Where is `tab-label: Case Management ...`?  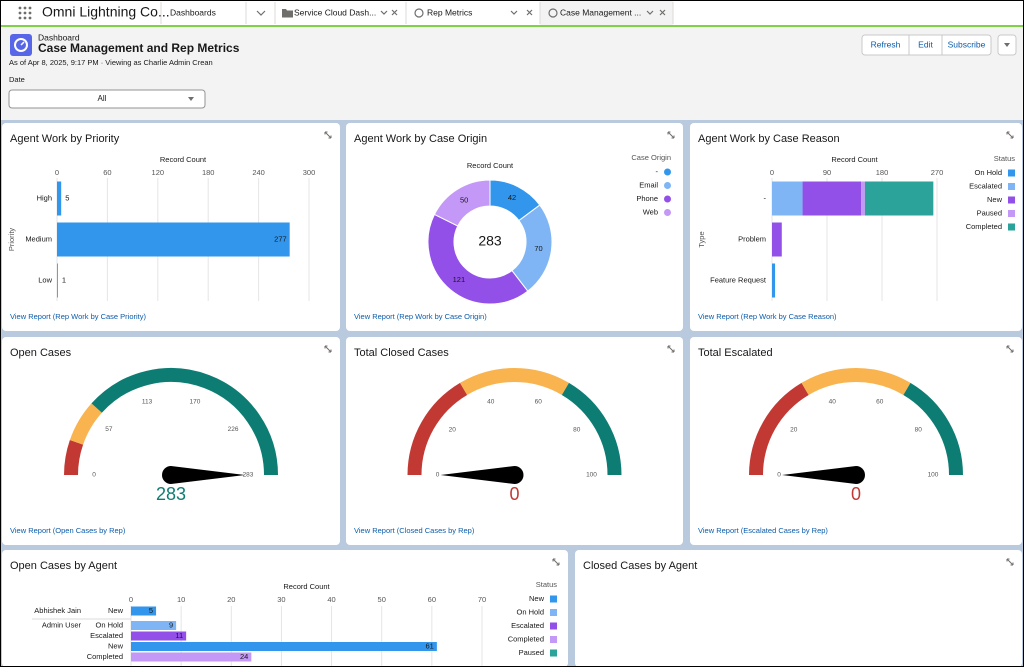
tab-label: Case Management ... is located at coordinates (600, 12).